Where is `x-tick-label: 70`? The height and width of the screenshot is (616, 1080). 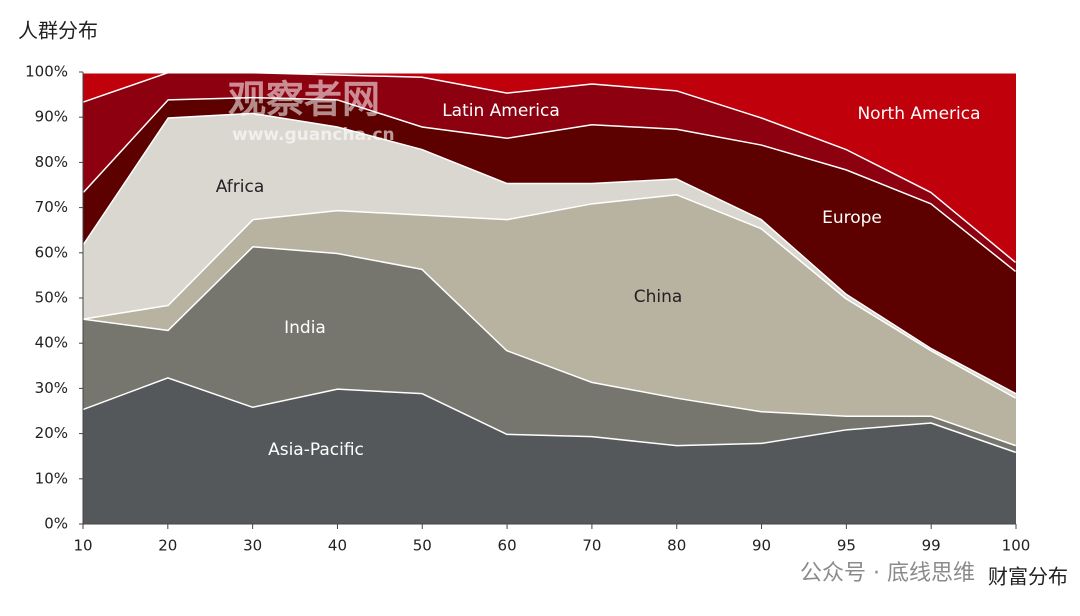
x-tick-label: 70 is located at coordinates (591, 546).